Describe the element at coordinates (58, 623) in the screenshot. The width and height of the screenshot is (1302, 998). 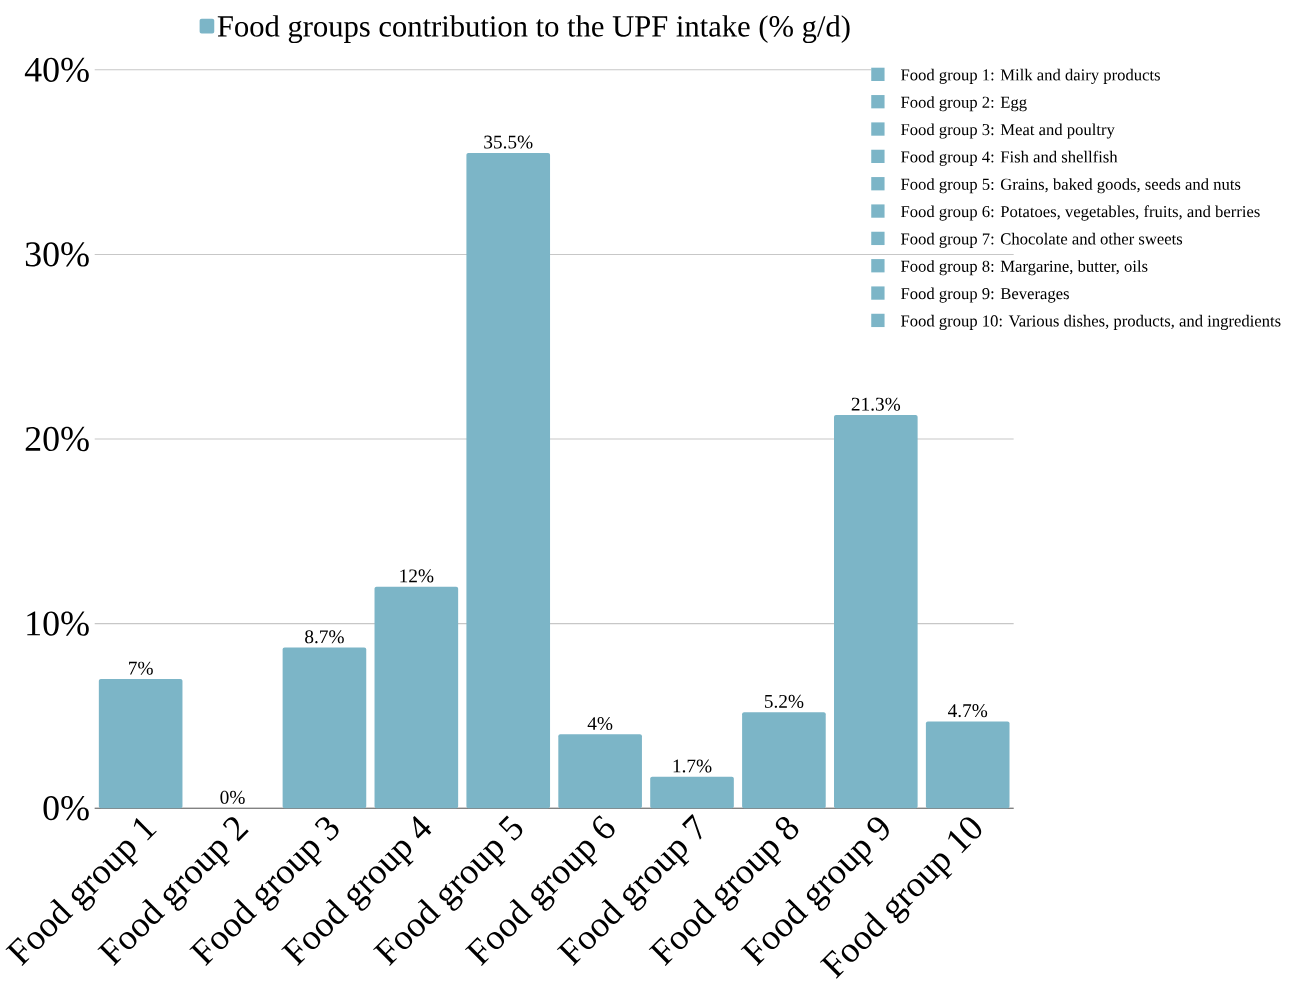
I see `y-tick-label: 10%` at that location.